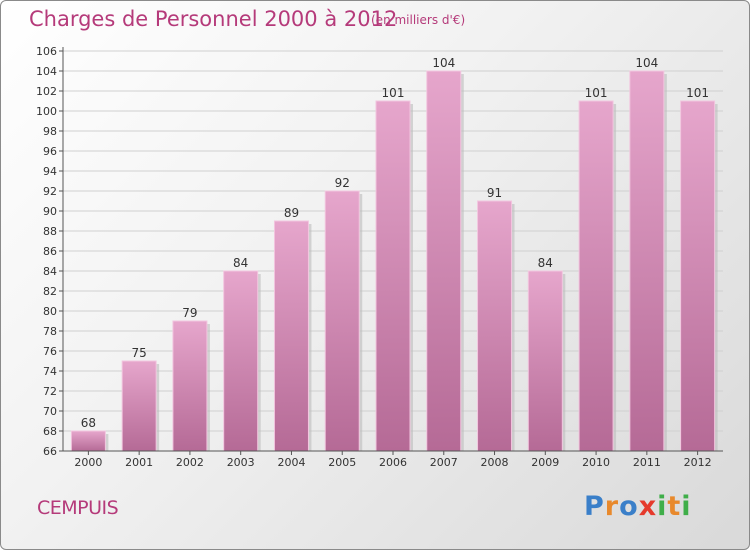 The width and height of the screenshot is (750, 550). What do you see at coordinates (139, 353) in the screenshot?
I see `data-label: 75` at bounding box center [139, 353].